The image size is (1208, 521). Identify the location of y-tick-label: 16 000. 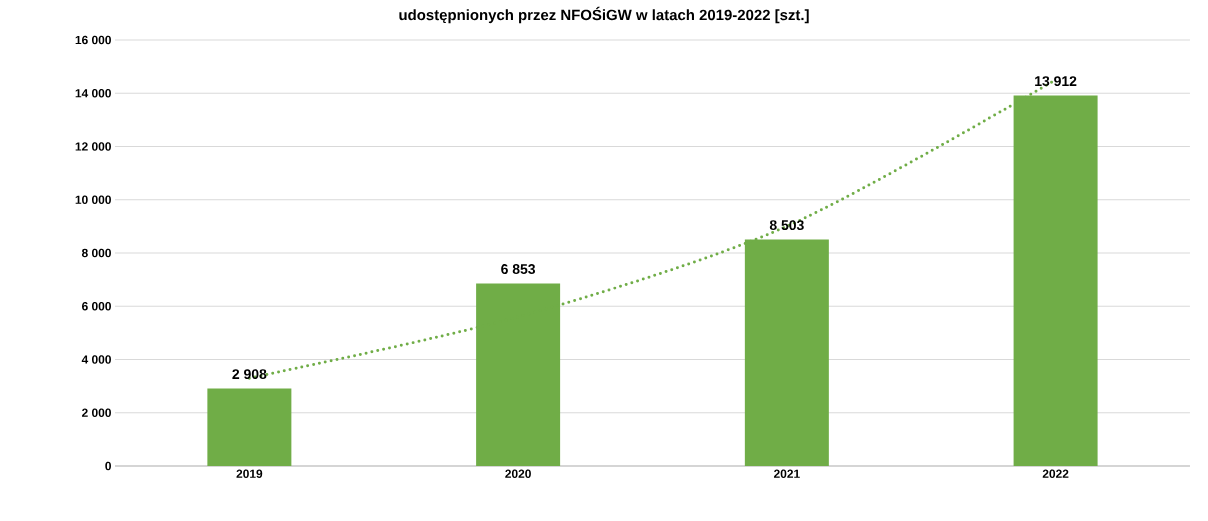
(93, 40).